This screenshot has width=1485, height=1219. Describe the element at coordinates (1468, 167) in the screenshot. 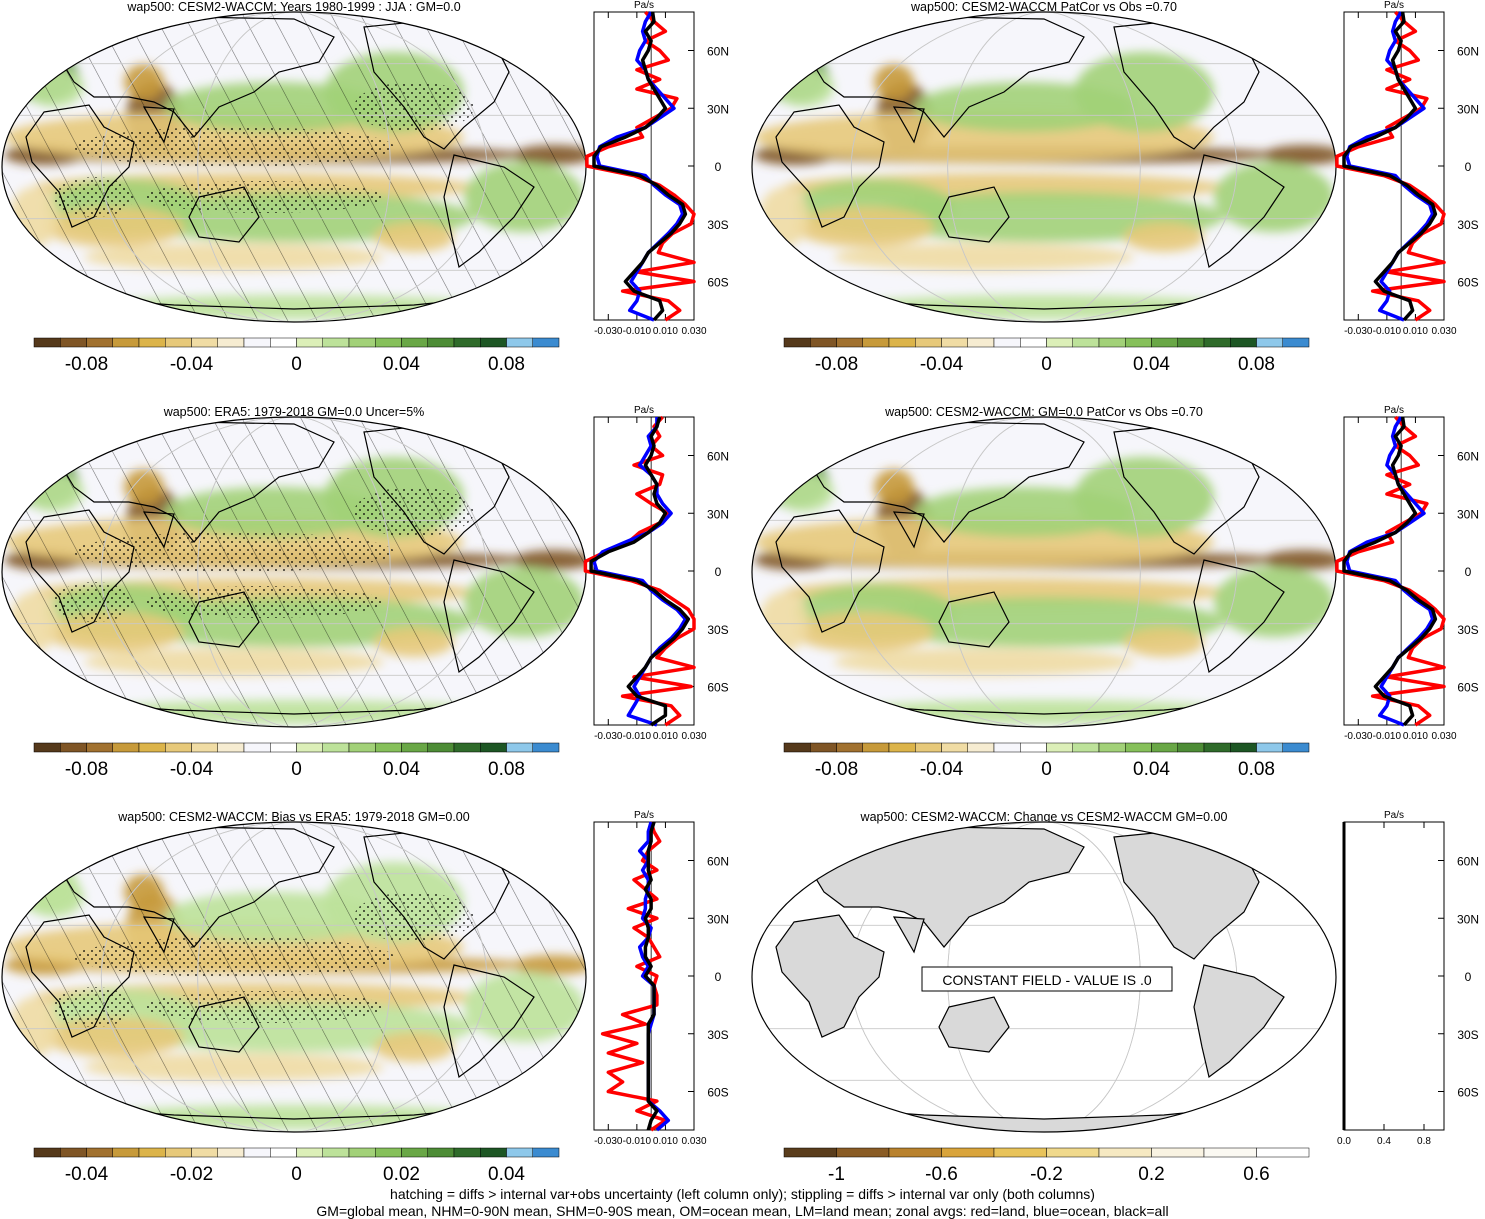

I see `profile-lat-label-1: 0` at that location.